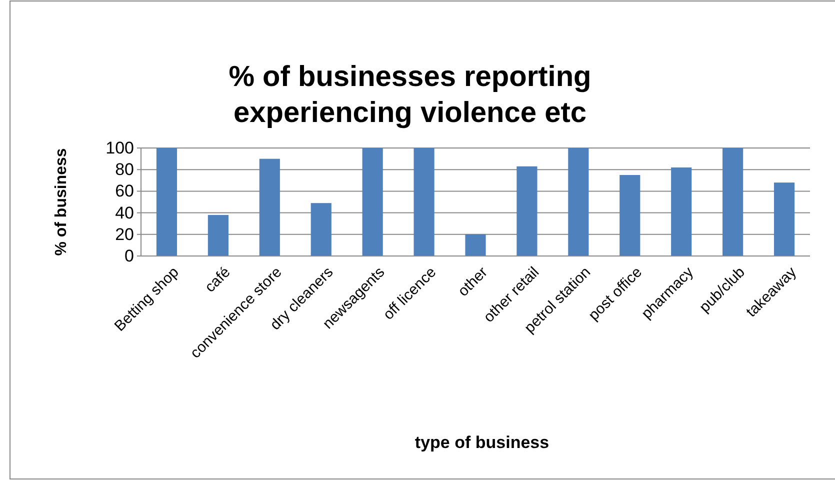 Image resolution: width=835 pixels, height=481 pixels. I want to click on y-tick-label: 0, so click(129, 256).